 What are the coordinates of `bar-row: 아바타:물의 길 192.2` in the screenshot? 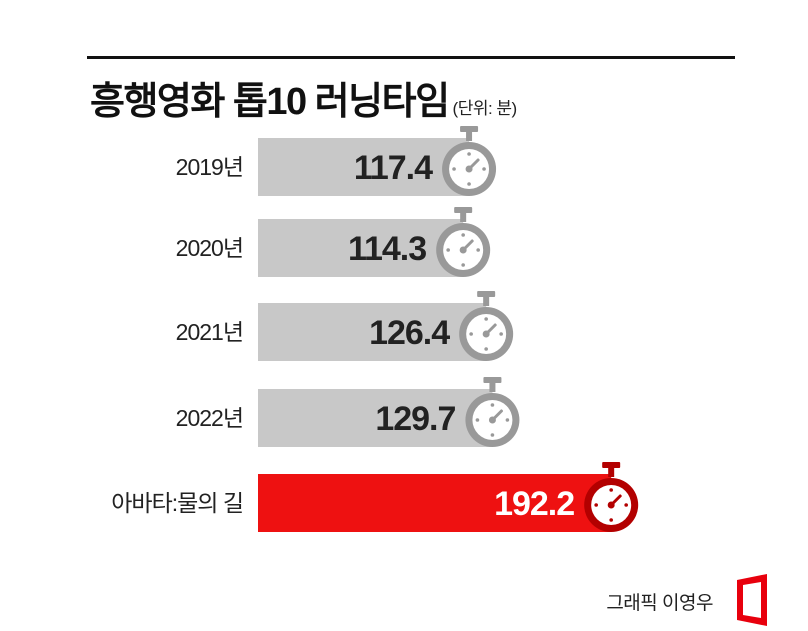 It's located at (375, 497).